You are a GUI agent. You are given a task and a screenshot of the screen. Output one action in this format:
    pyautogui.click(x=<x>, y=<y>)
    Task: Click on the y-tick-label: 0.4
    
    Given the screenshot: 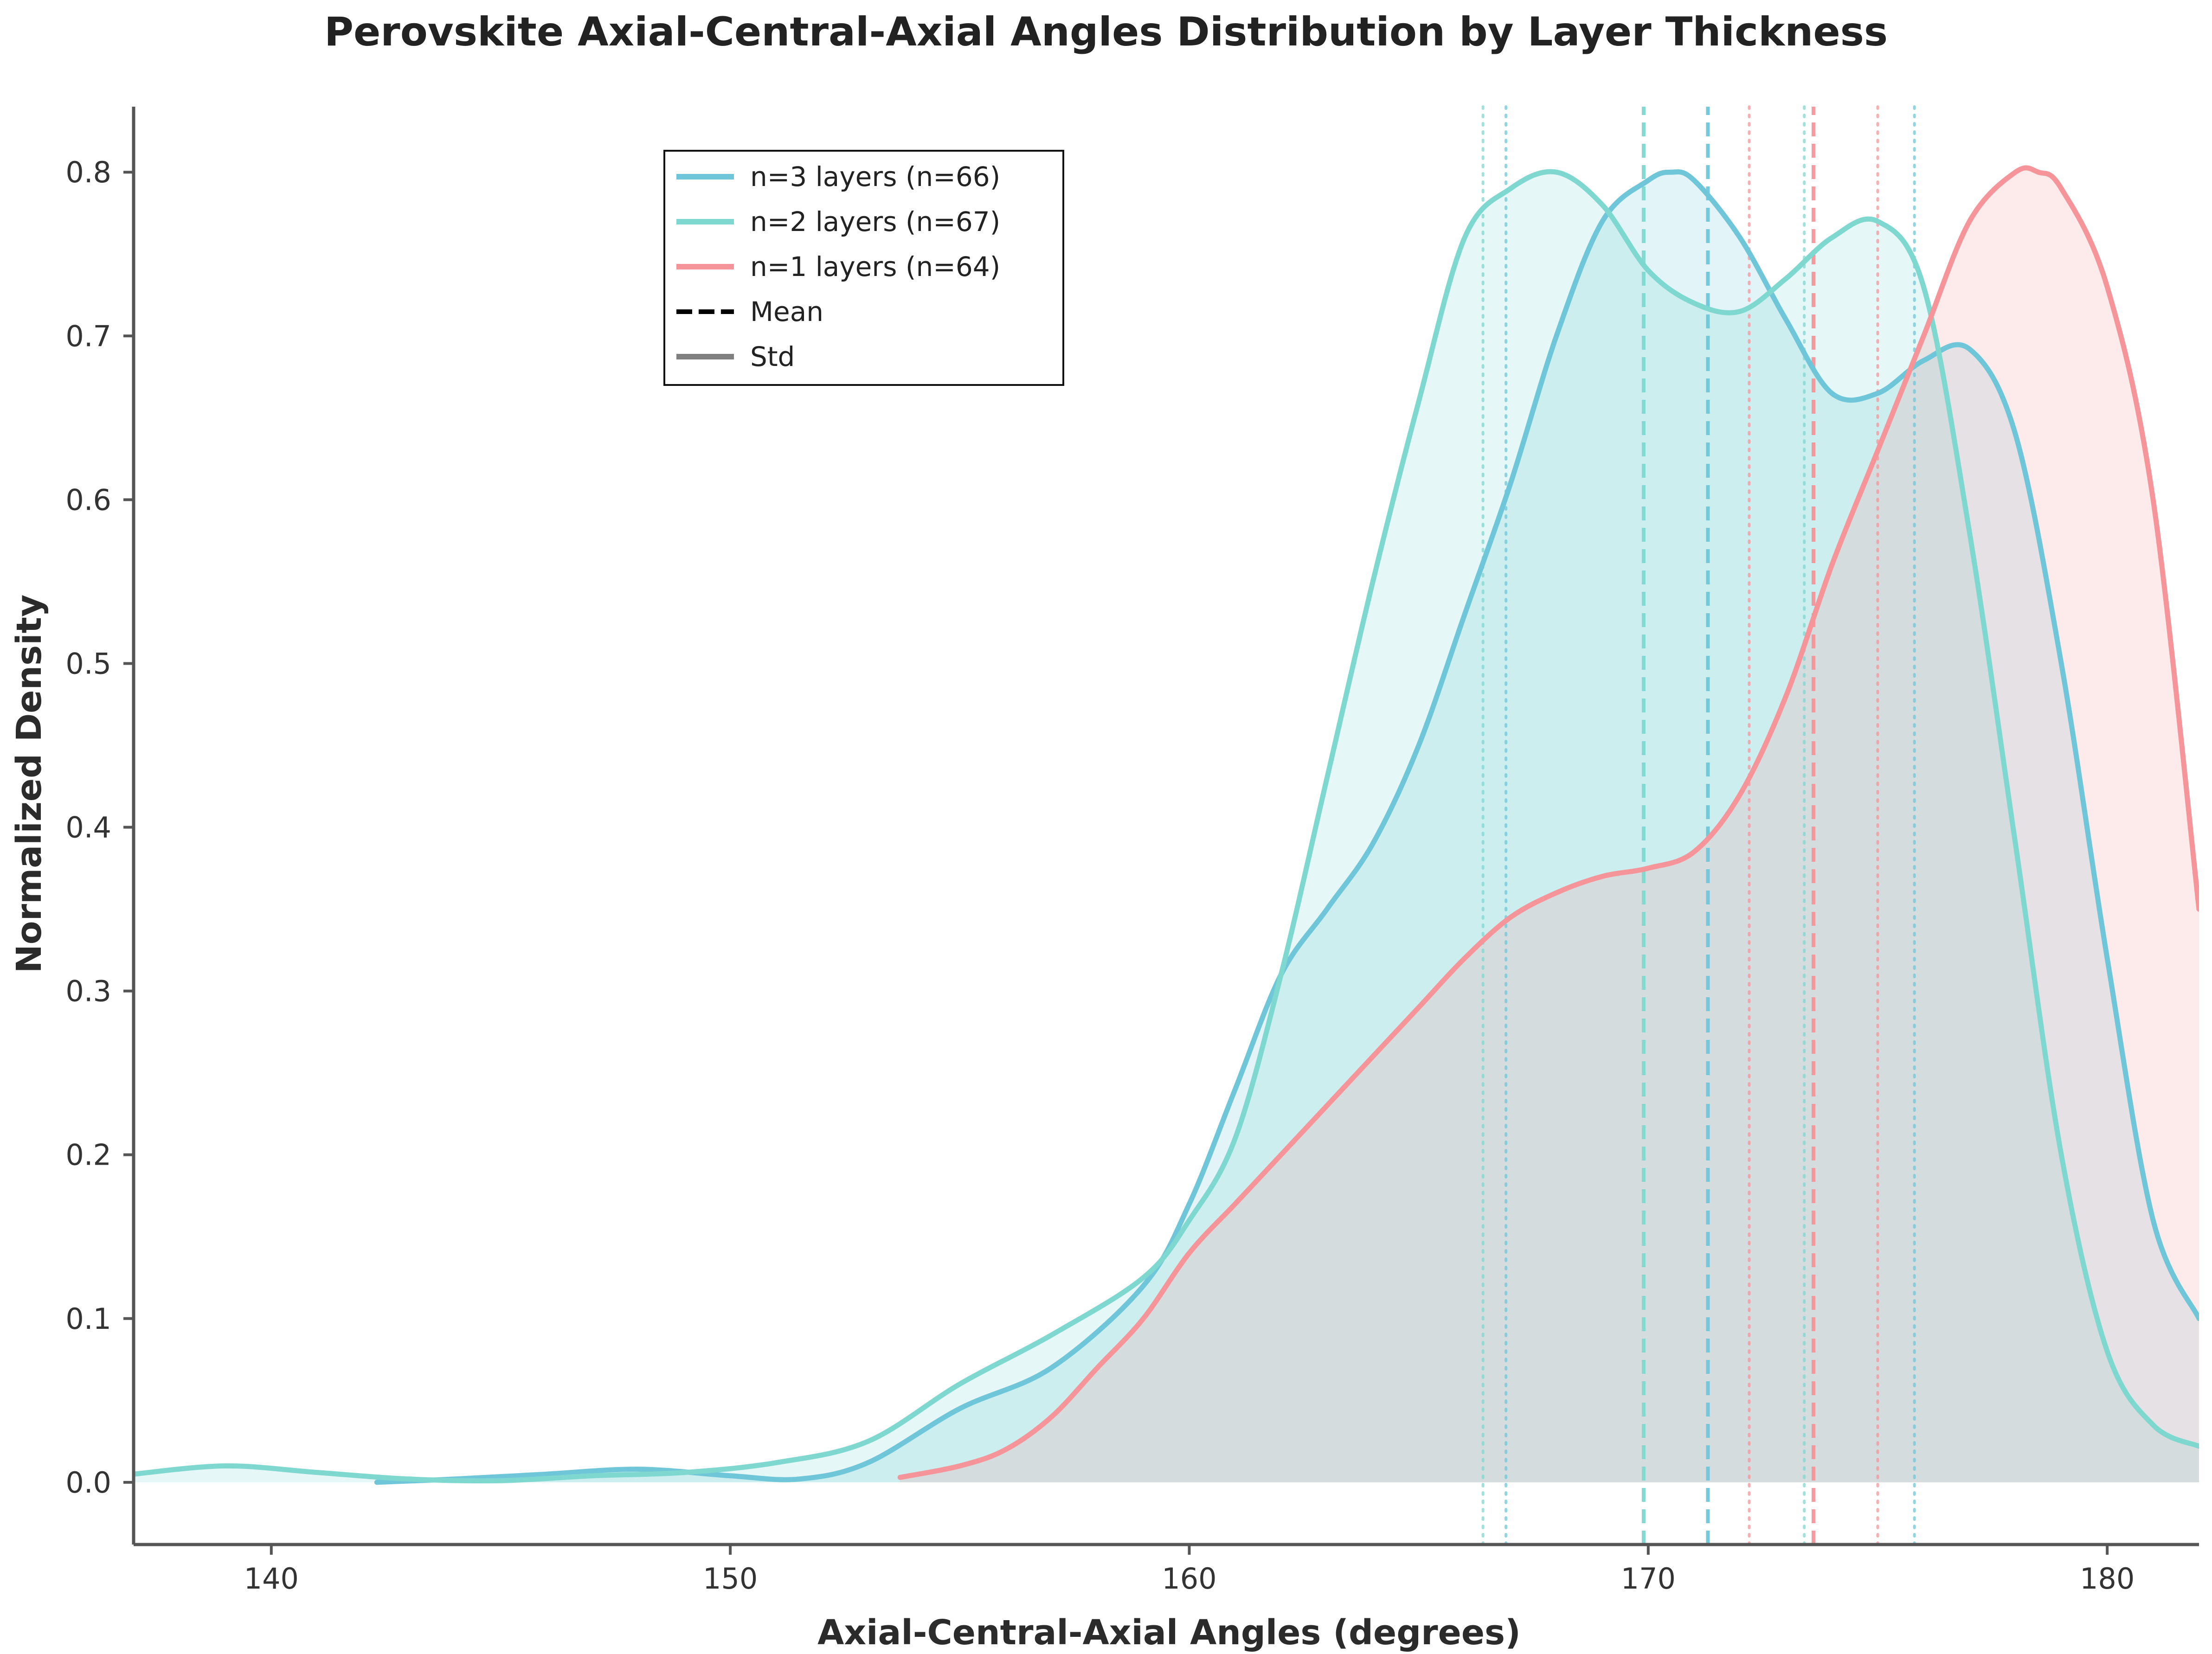 What is the action you would take?
    pyautogui.click(x=88, y=828)
    